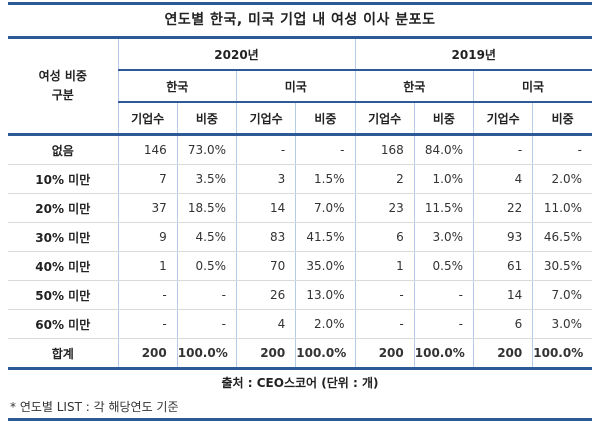 The height and width of the screenshot is (432, 600). Describe the element at coordinates (266, 179) in the screenshot. I see `data-cell: 3` at that location.